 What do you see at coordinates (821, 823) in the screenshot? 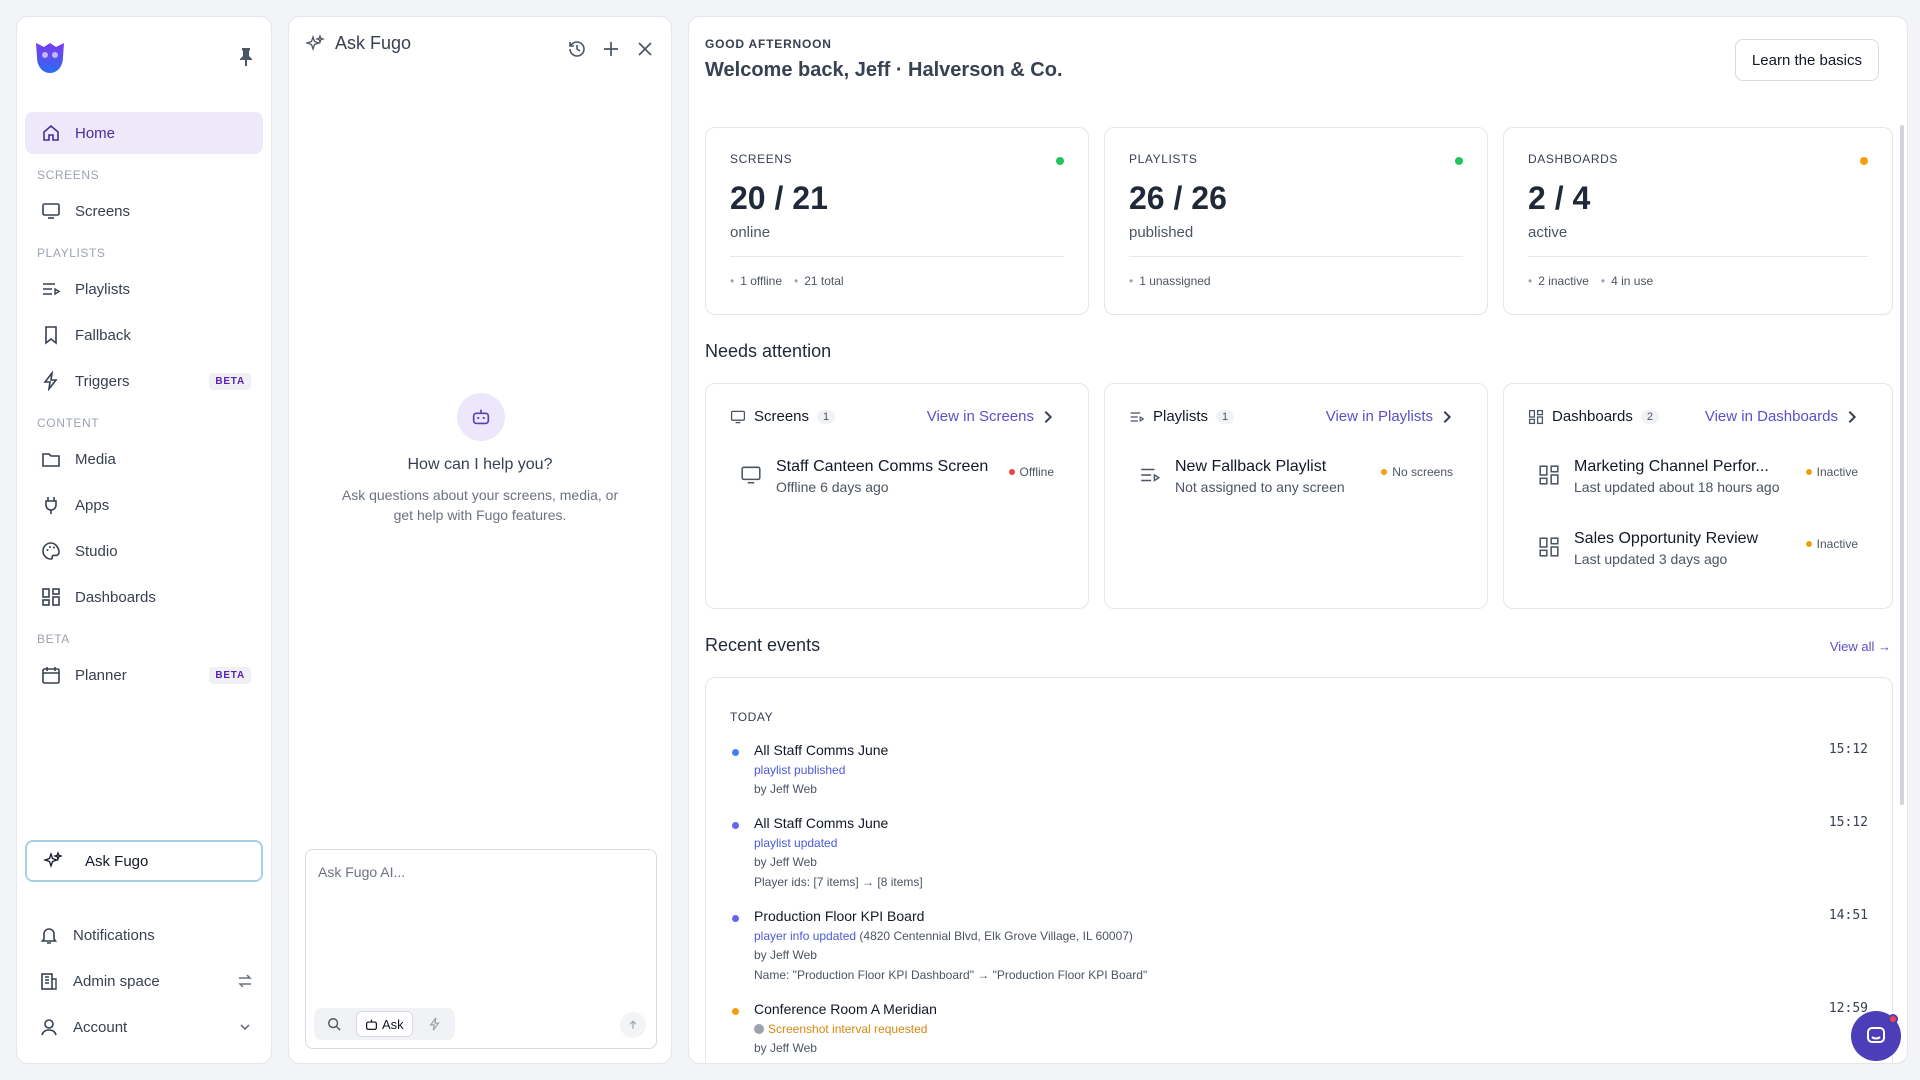
I see `event-title: All Staff Comms June` at bounding box center [821, 823].